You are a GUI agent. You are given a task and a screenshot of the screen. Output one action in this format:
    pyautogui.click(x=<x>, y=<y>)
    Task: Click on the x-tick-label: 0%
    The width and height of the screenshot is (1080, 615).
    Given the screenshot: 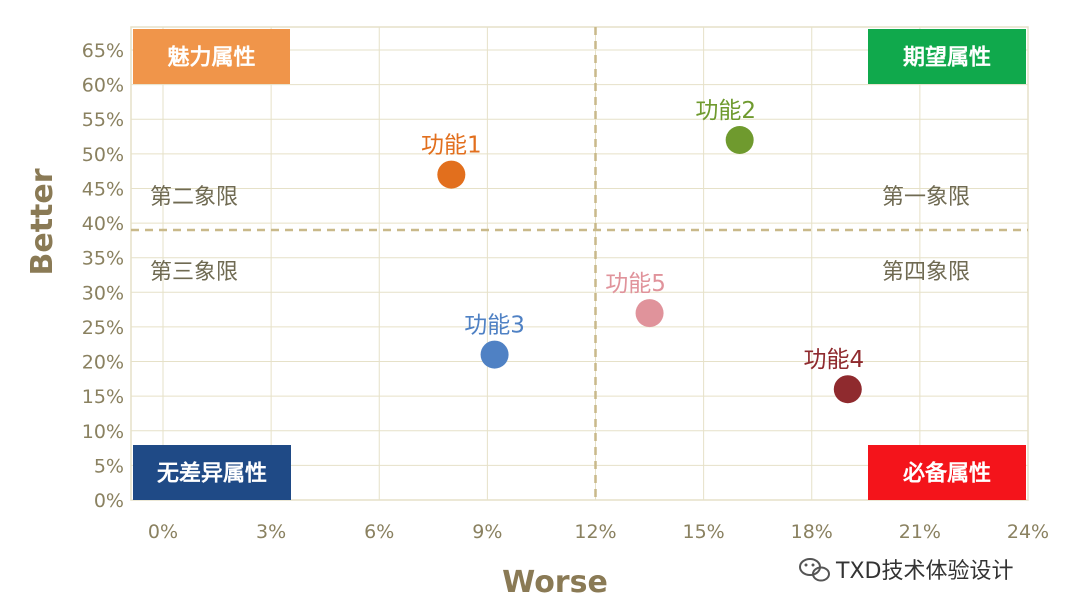 What is the action you would take?
    pyautogui.click(x=163, y=532)
    